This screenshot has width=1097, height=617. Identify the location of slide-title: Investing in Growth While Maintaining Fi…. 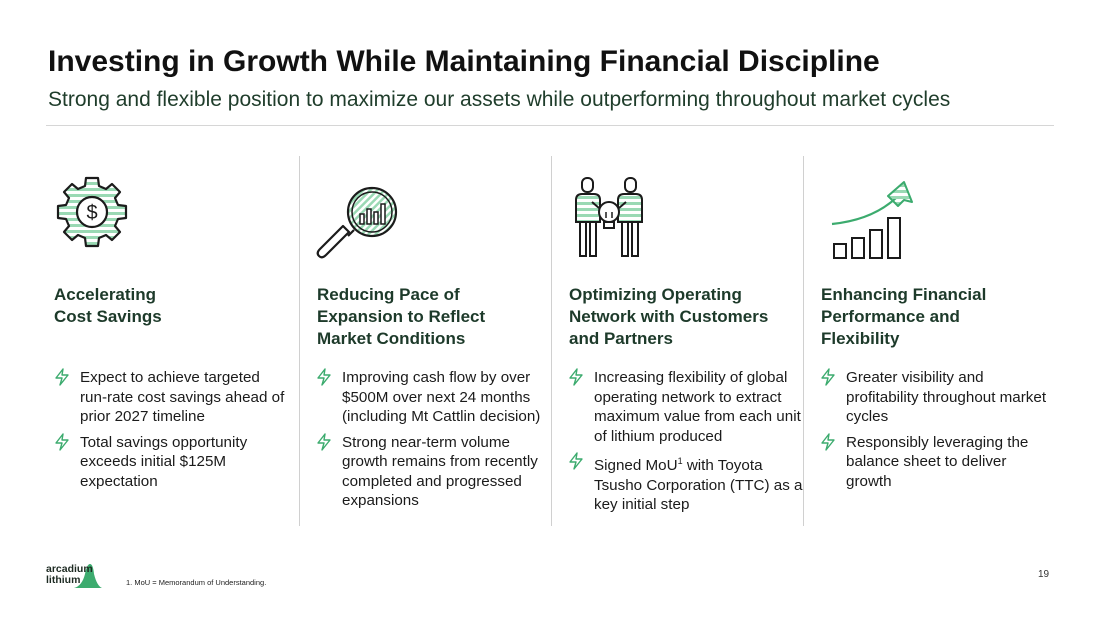
(548, 62).